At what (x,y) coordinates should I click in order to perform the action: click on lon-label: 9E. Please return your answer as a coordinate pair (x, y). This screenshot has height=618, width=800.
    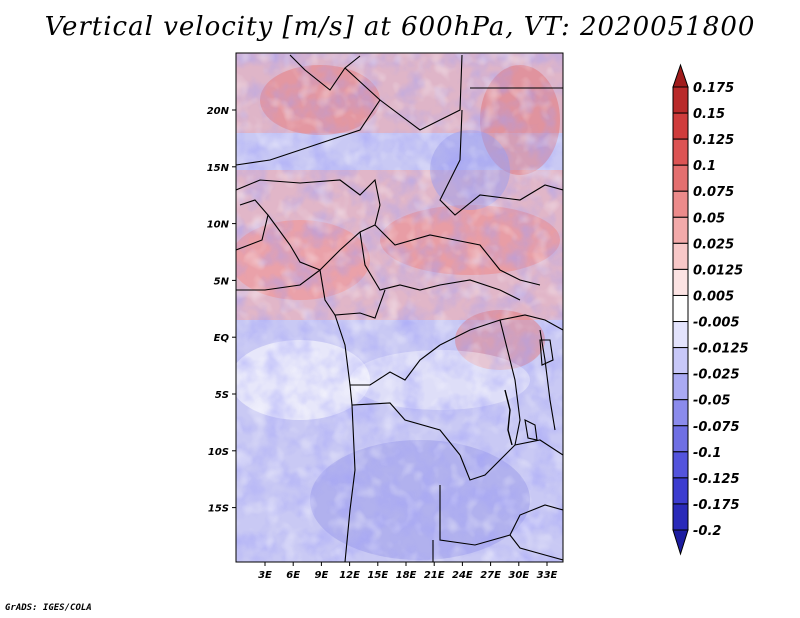
    Looking at the image, I should click on (322, 575).